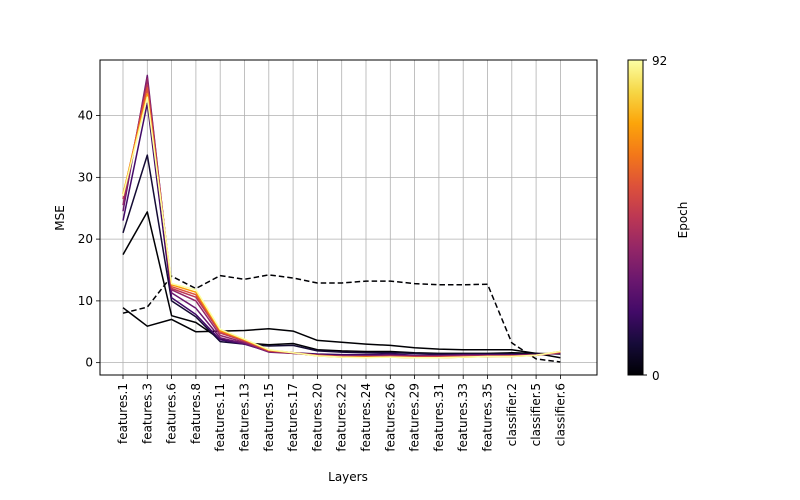  What do you see at coordinates (342, 417) in the screenshot?
I see `x-tick-label: features.22` at bounding box center [342, 417].